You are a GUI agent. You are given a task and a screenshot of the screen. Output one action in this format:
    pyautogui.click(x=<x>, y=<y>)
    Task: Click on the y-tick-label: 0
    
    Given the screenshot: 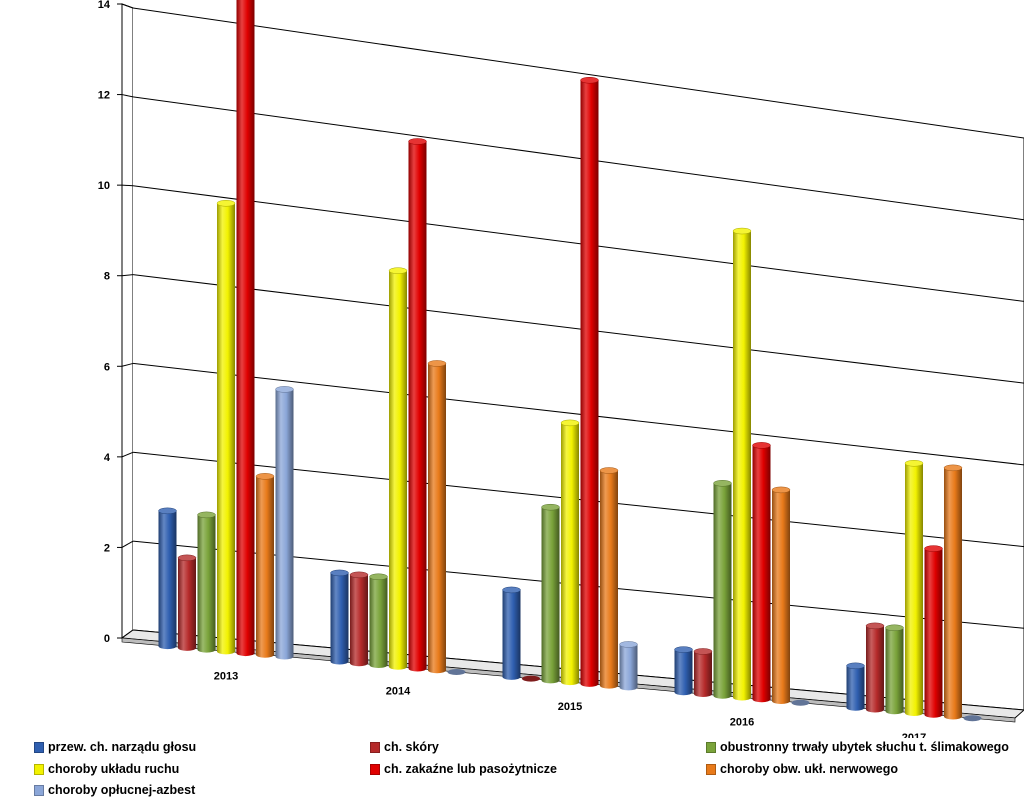 What is the action you would take?
    pyautogui.click(x=107, y=639)
    